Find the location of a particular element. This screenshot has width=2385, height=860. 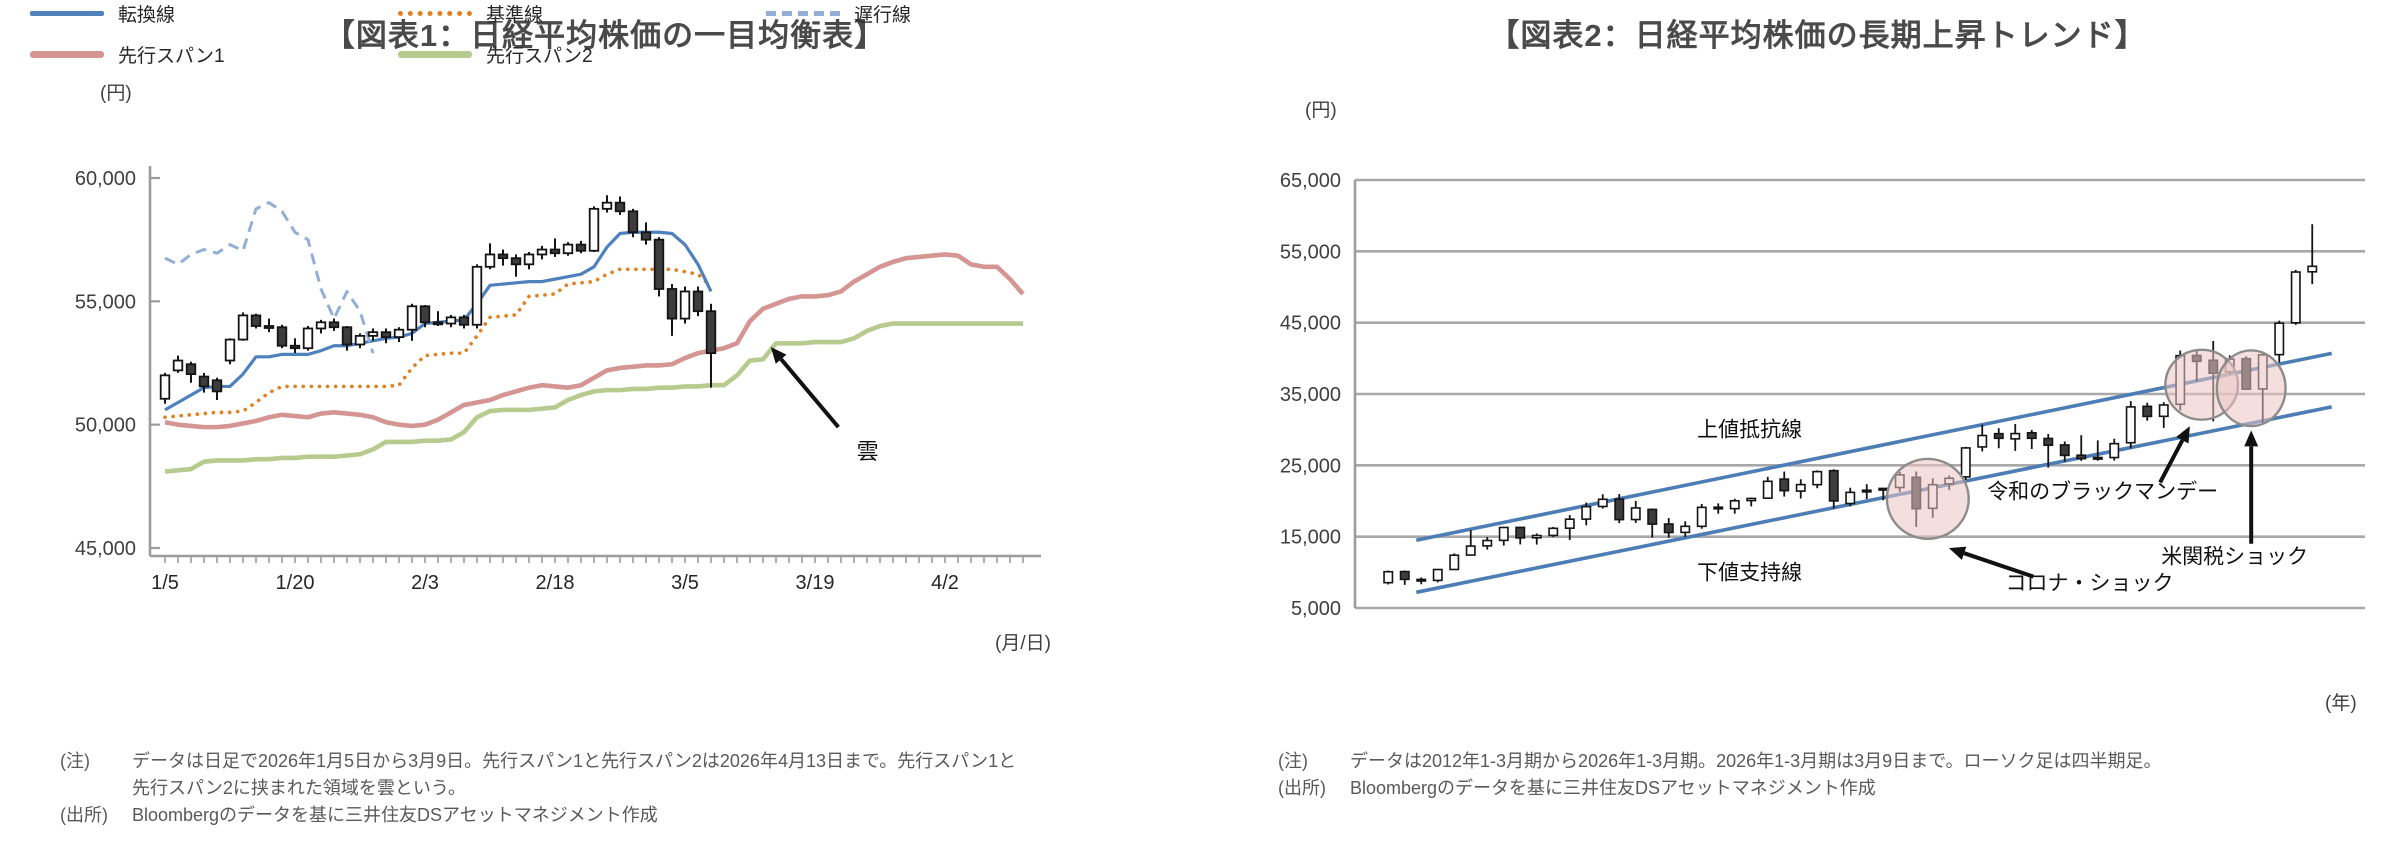

annotation-label: 上値抵抗線 is located at coordinates (1749, 430).